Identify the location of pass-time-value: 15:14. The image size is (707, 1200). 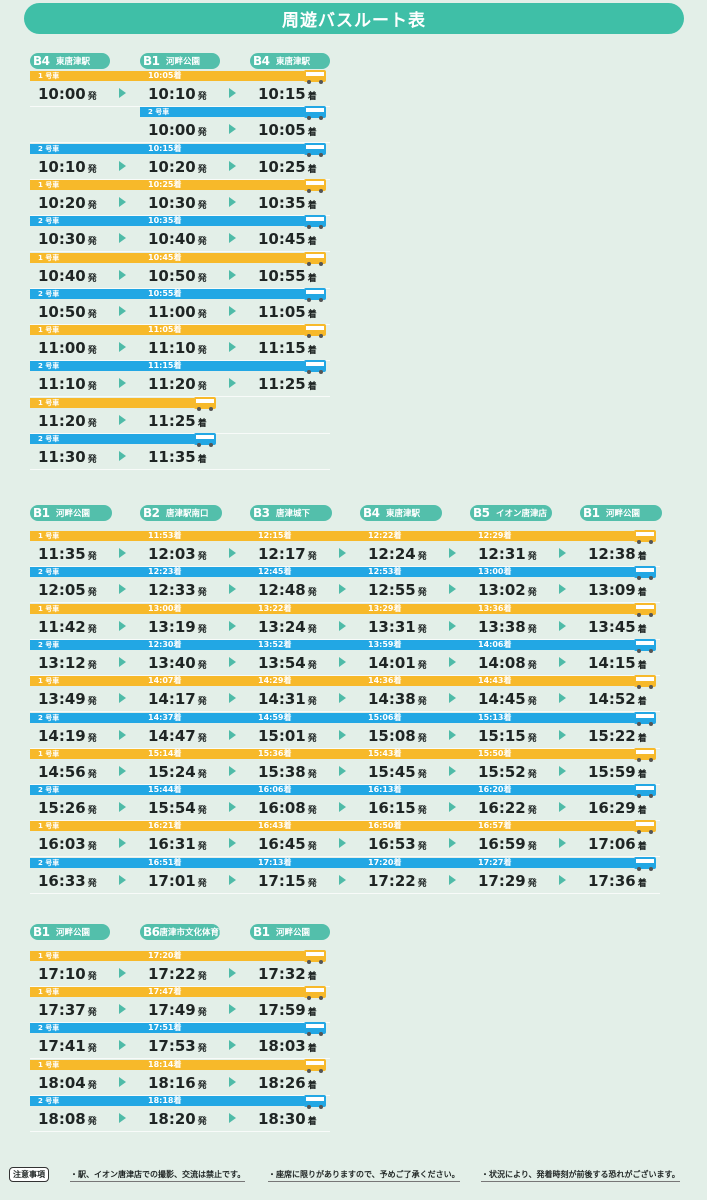
(161, 753).